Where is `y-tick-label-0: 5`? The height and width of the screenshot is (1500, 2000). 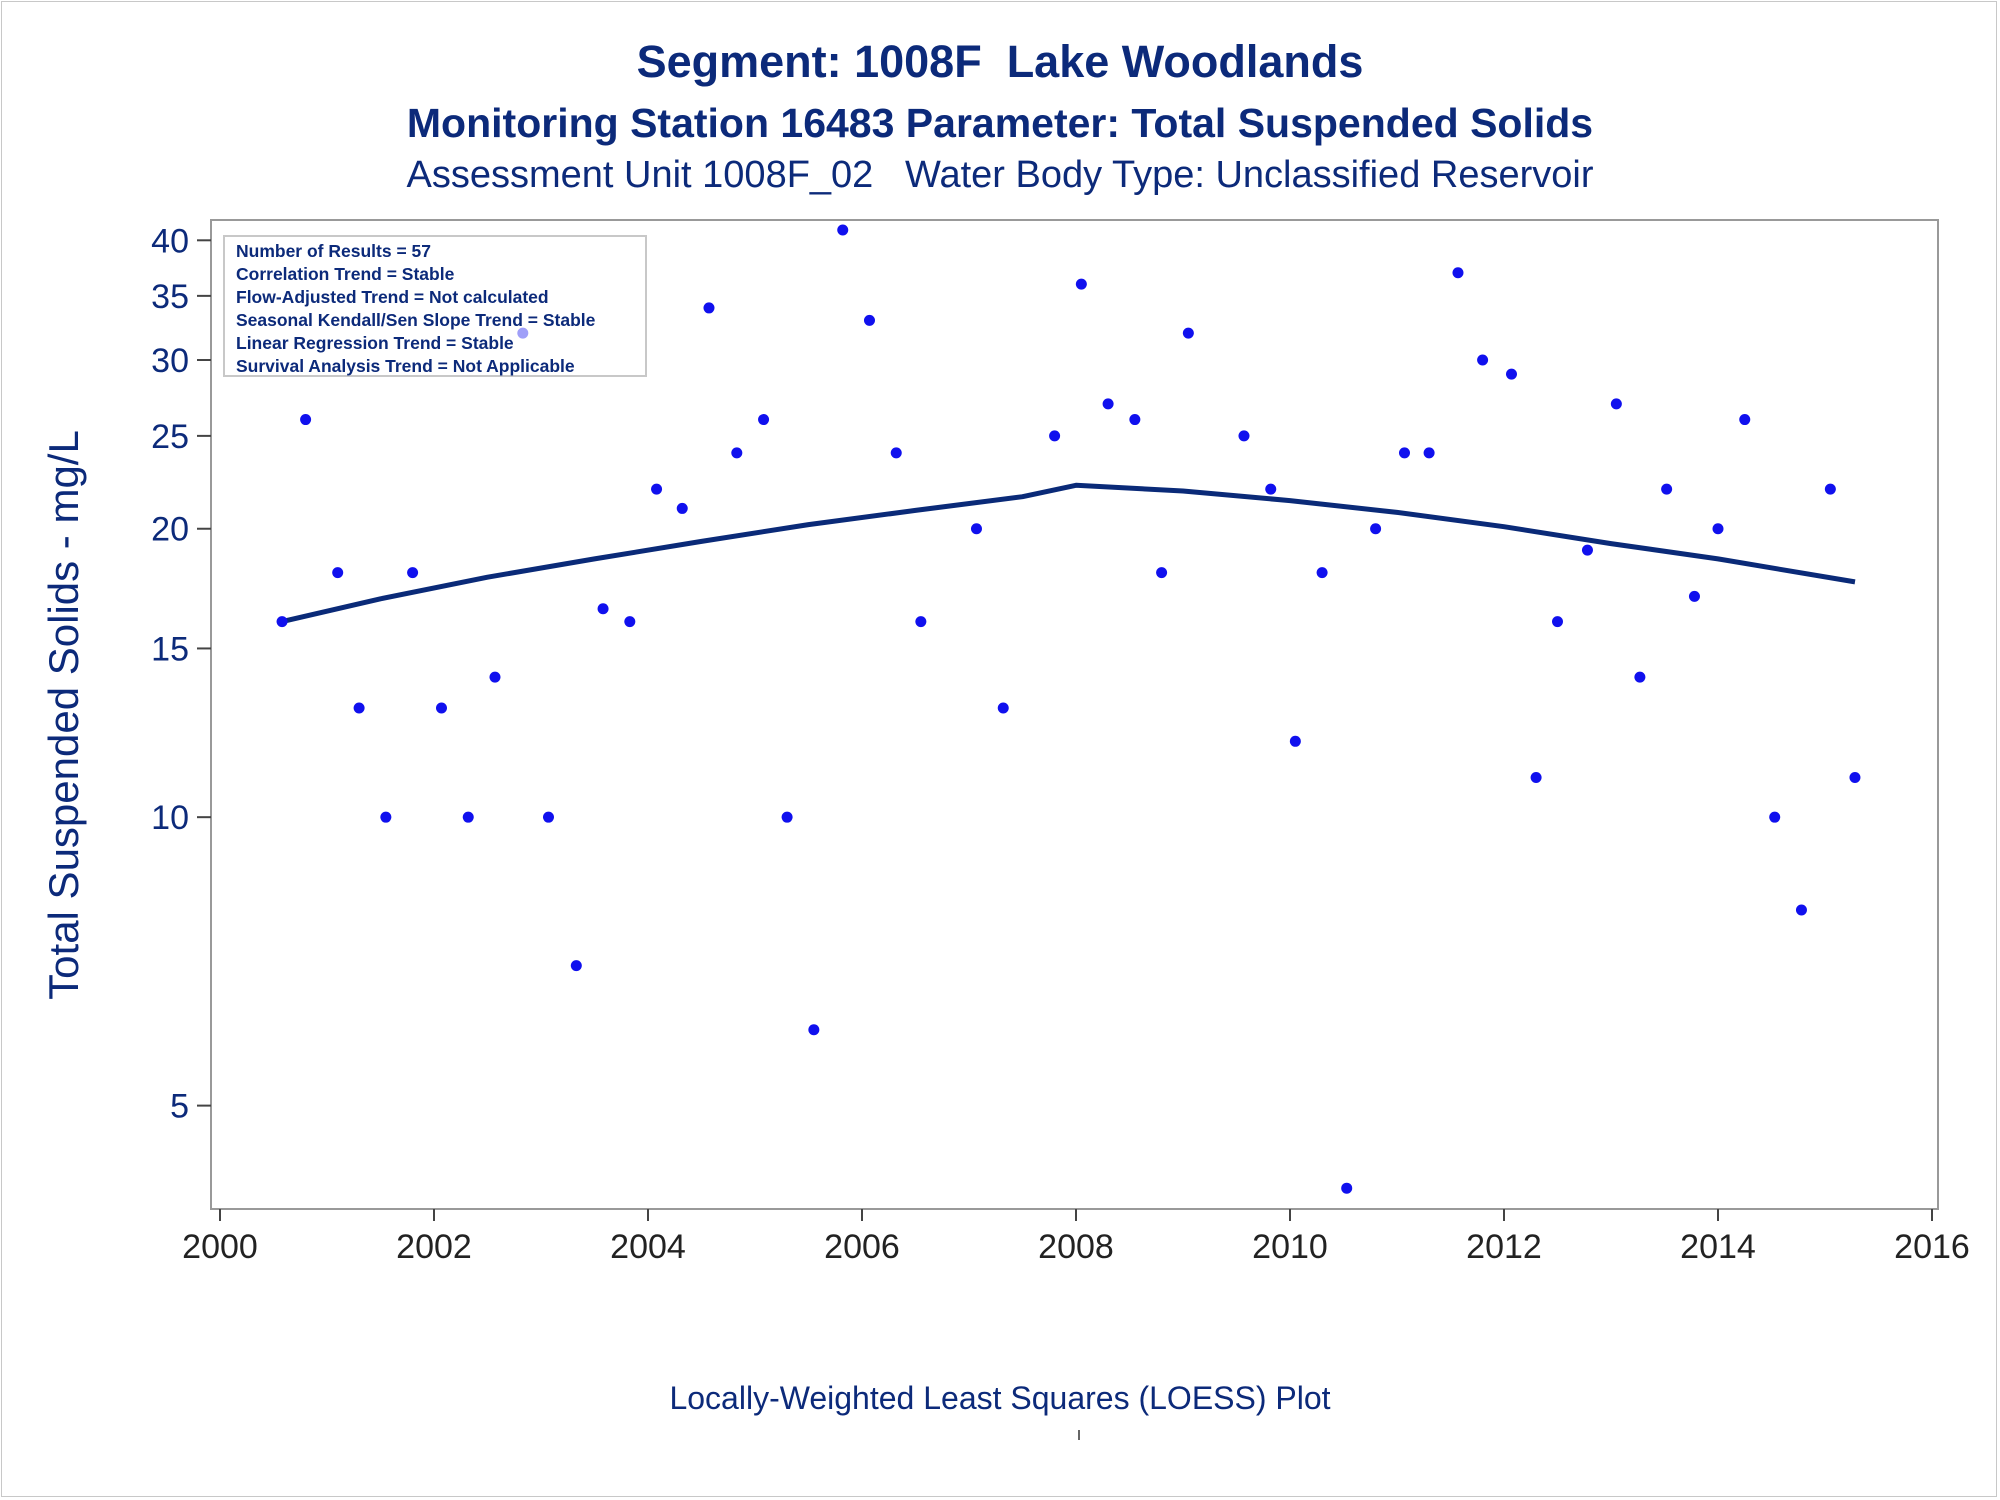 y-tick-label-0: 5 is located at coordinates (179, 1107).